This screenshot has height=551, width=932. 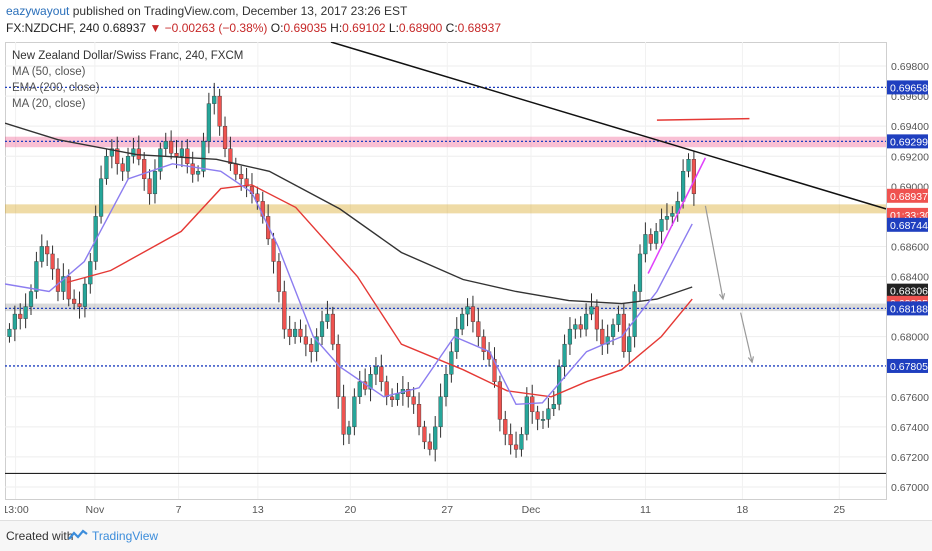 What do you see at coordinates (910, 127) in the screenshot?
I see `y-tick-label: 0.69400` at bounding box center [910, 127].